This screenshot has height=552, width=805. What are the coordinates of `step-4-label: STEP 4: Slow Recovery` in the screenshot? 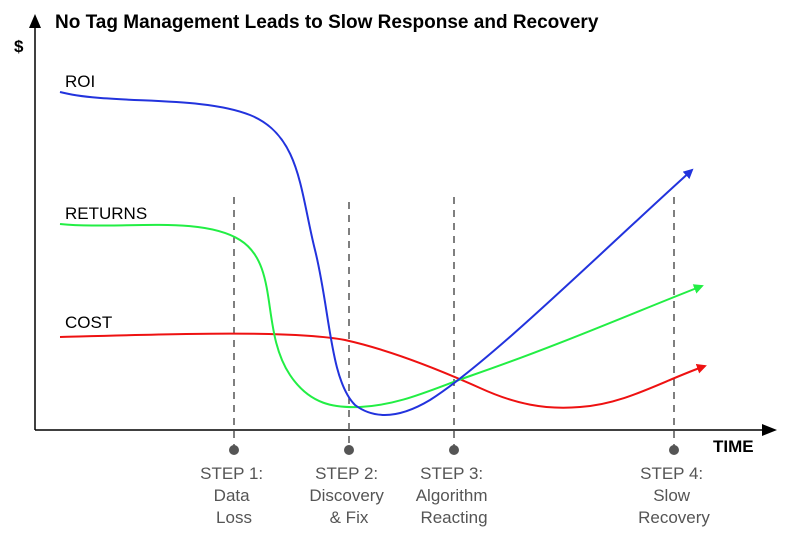 It's located at (674, 495).